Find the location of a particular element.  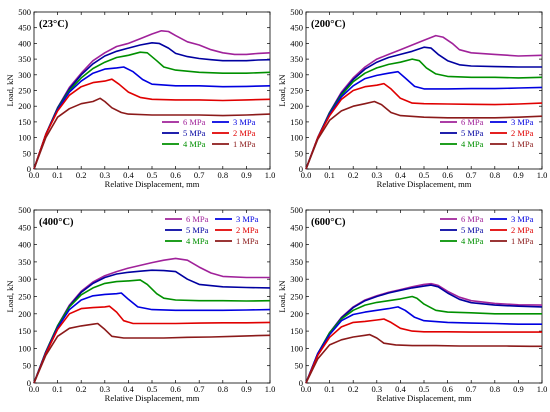

legend-label: 5 MPa is located at coordinates (472, 230).